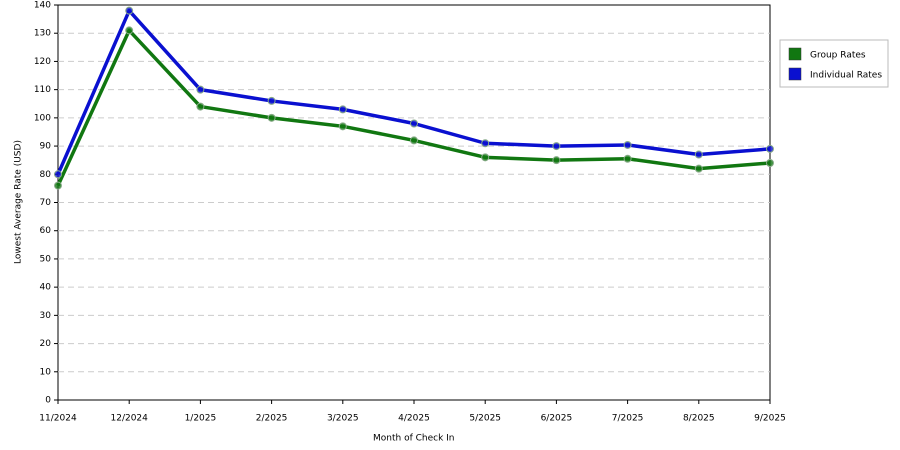 The height and width of the screenshot is (450, 900). What do you see at coordinates (42, 62) in the screenshot?
I see `y-tick-label: 120` at bounding box center [42, 62].